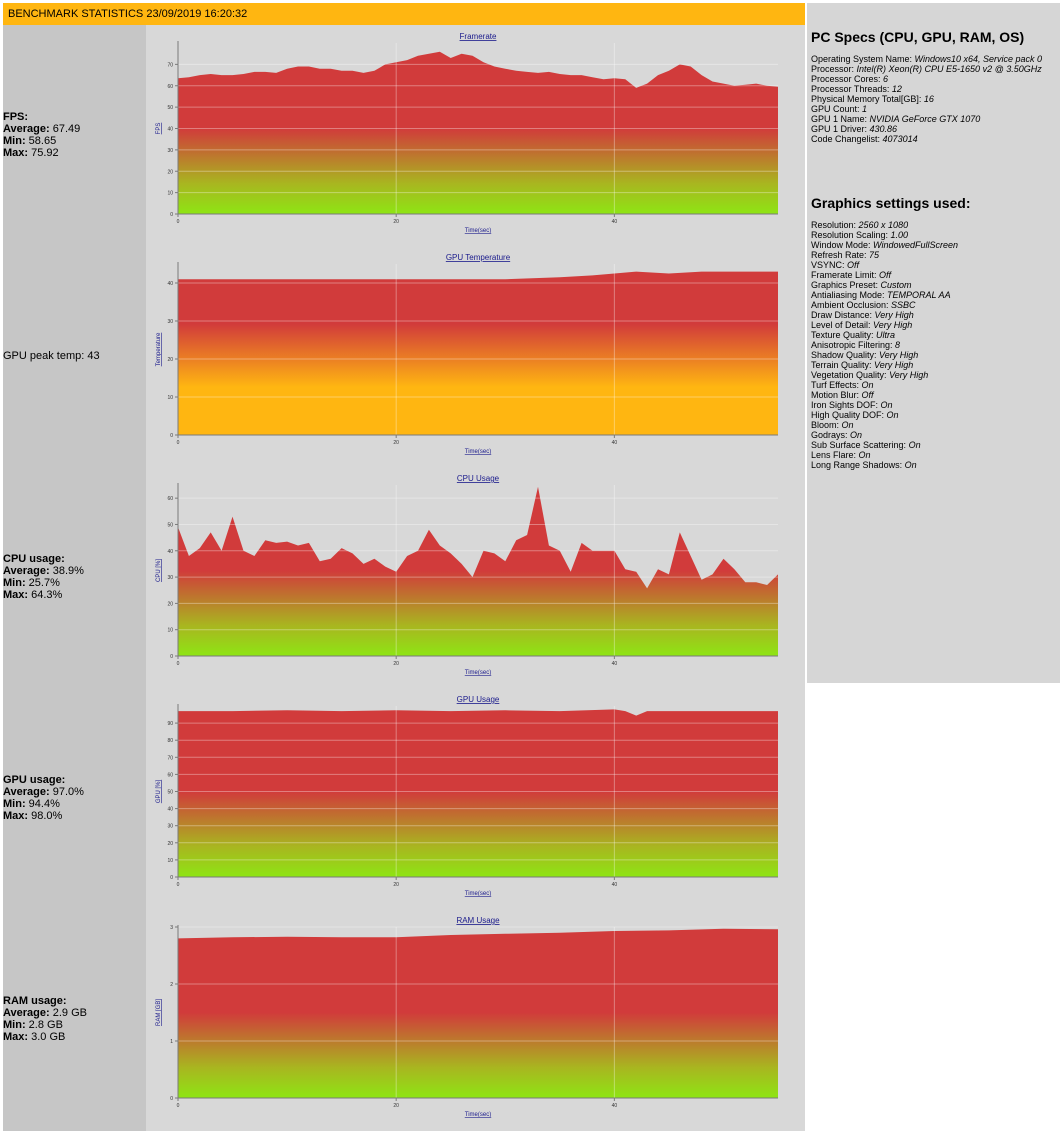 The height and width of the screenshot is (1132, 1061). Describe the element at coordinates (850, 375) in the screenshot. I see `spec-key: Vegetation Quality:` at that location.